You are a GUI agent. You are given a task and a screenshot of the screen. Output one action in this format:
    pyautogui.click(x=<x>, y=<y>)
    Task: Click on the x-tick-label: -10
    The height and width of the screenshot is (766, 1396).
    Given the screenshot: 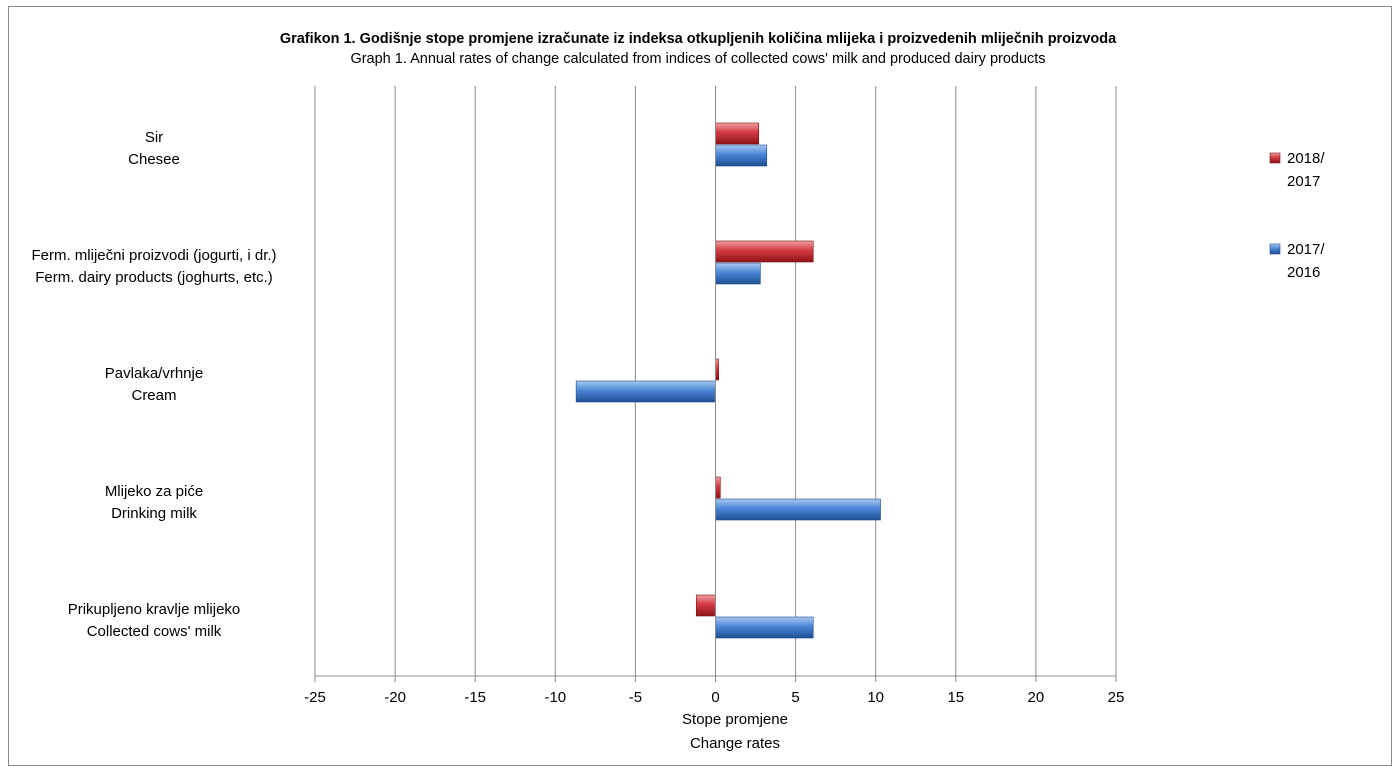 What is the action you would take?
    pyautogui.click(x=555, y=697)
    